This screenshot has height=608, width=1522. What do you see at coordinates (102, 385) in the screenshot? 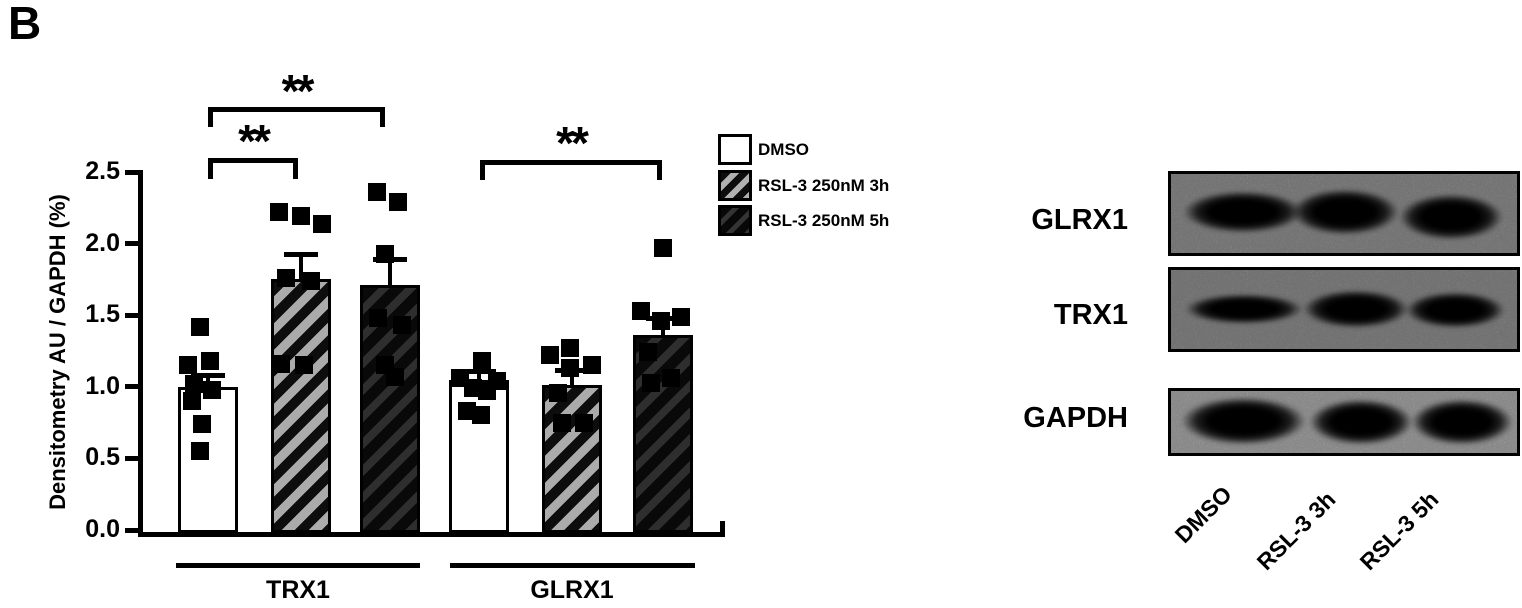
I see `y-axis-tick-label: 1.0` at bounding box center [102, 385].